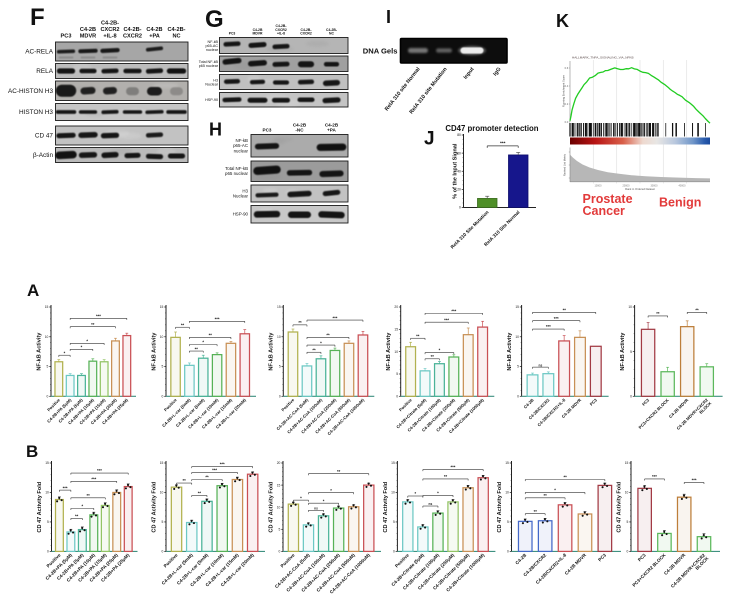 This screenshot has width=733, height=615. Describe the element at coordinates (44, 136) in the screenshot. I see `svg-text: CD 47` at that location.